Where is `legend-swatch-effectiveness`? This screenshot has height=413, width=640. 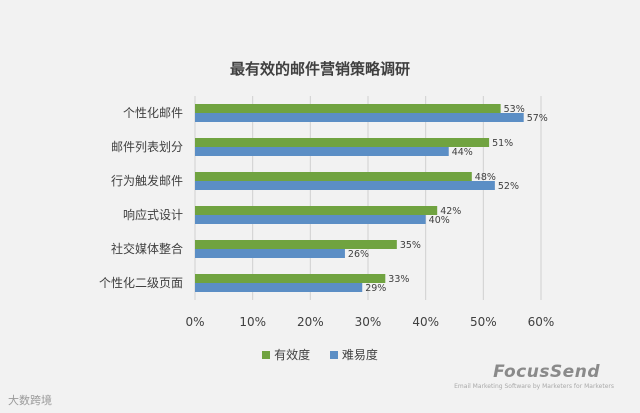
legend-swatch-effectiveness is located at coordinates (266, 354).